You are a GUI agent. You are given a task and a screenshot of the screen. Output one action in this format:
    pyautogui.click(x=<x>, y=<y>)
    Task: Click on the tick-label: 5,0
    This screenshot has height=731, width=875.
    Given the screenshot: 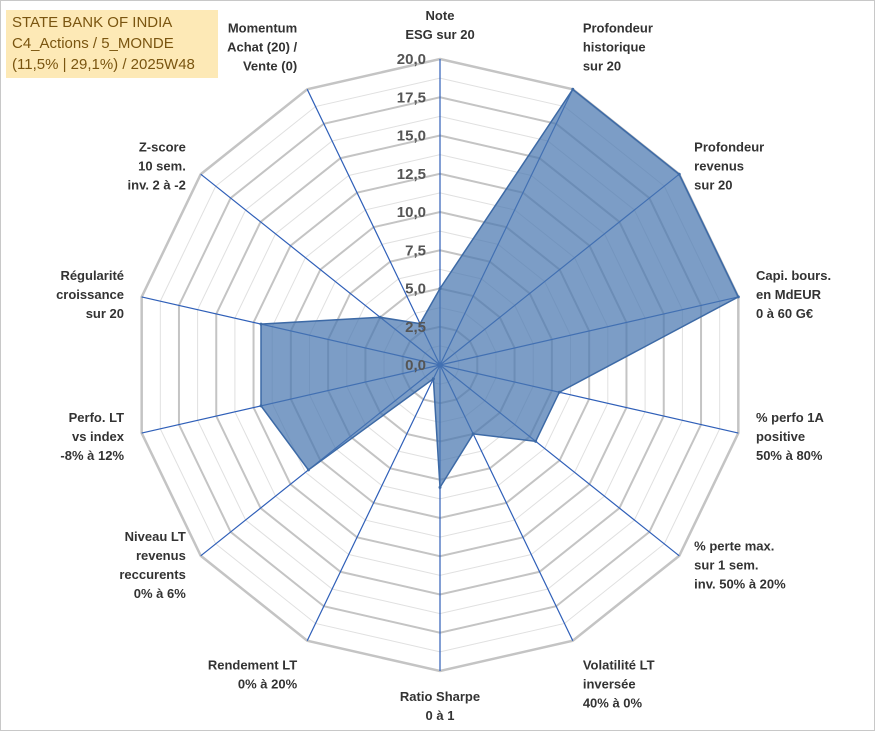 What is the action you would take?
    pyautogui.click(x=415, y=289)
    